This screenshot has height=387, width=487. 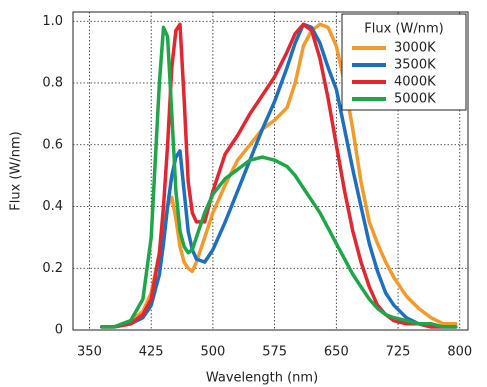 What do you see at coordinates (415, 65) in the screenshot?
I see `legend-label: 3500K` at bounding box center [415, 65].